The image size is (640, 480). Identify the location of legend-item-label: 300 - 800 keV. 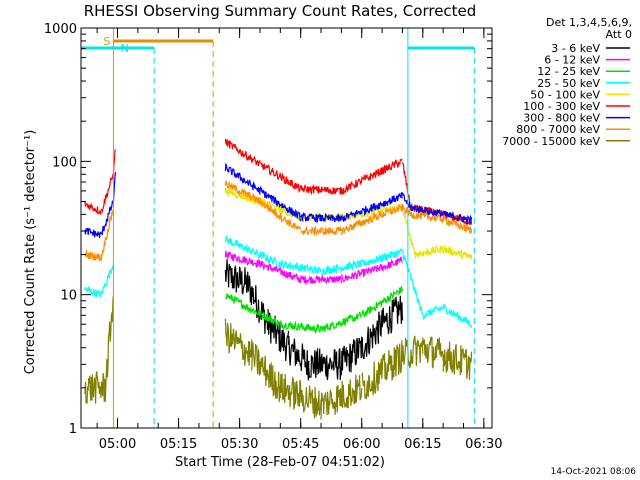
(561, 118).